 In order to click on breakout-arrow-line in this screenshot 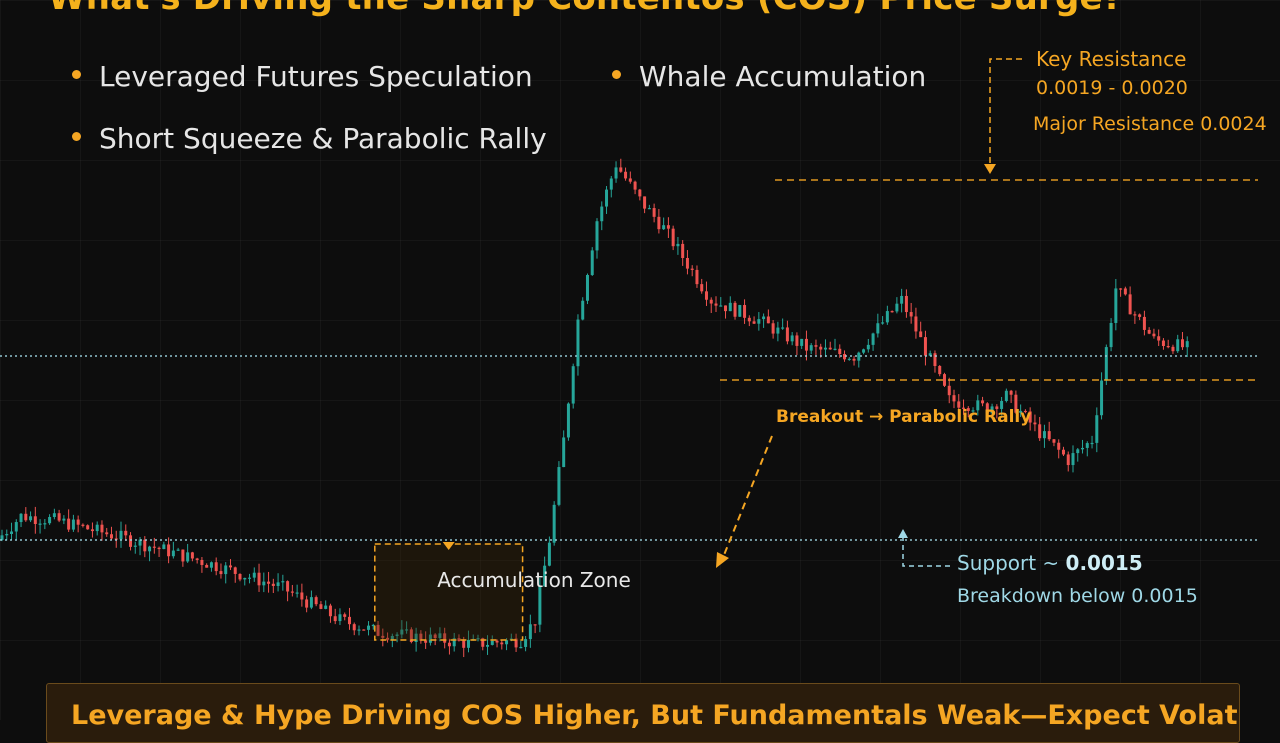, I will do `click(747, 498)`.